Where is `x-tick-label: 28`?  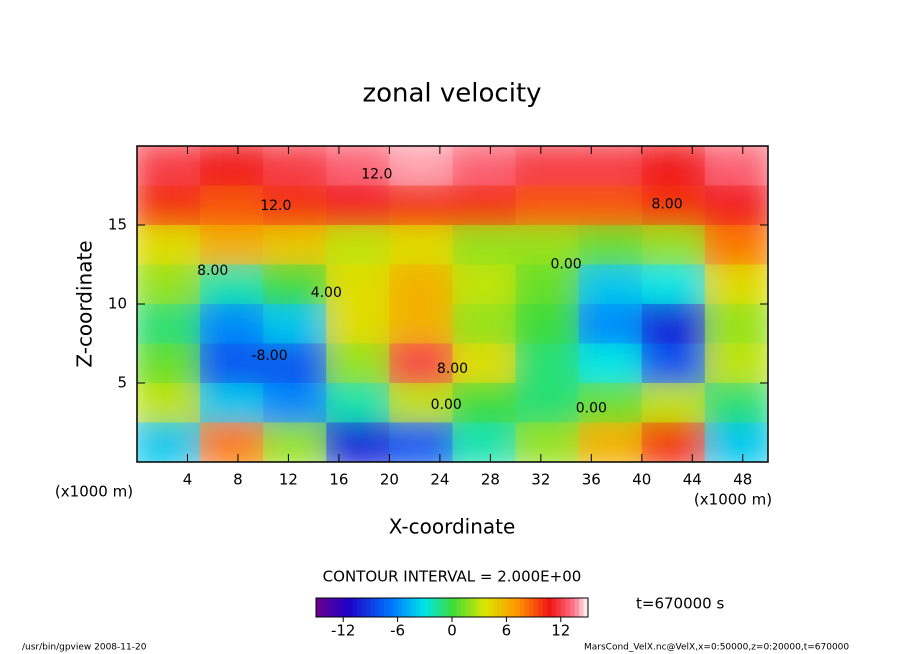
x-tick-label: 28 is located at coordinates (490, 480).